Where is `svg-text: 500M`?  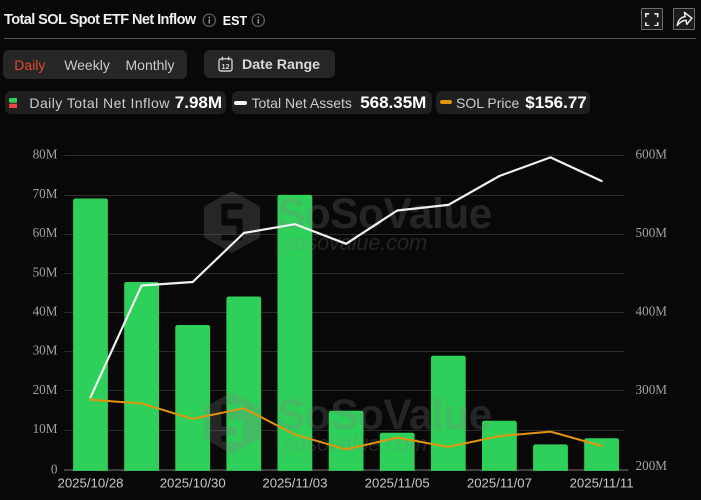
svg-text: 500M is located at coordinates (652, 232).